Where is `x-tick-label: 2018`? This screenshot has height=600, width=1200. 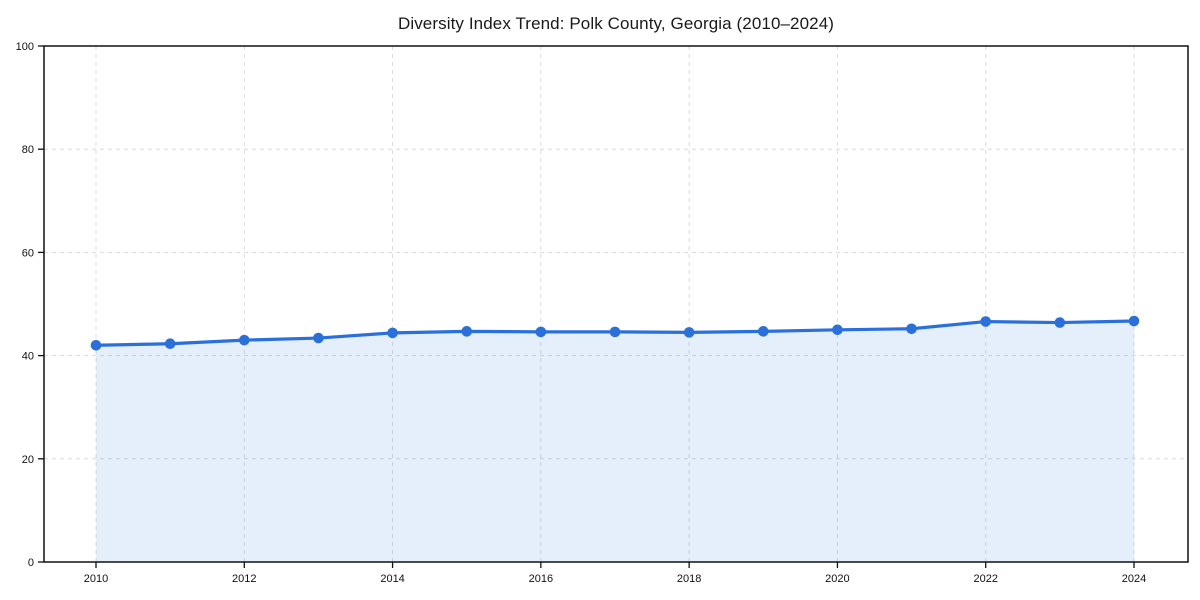
x-tick-label: 2018 is located at coordinates (689, 579).